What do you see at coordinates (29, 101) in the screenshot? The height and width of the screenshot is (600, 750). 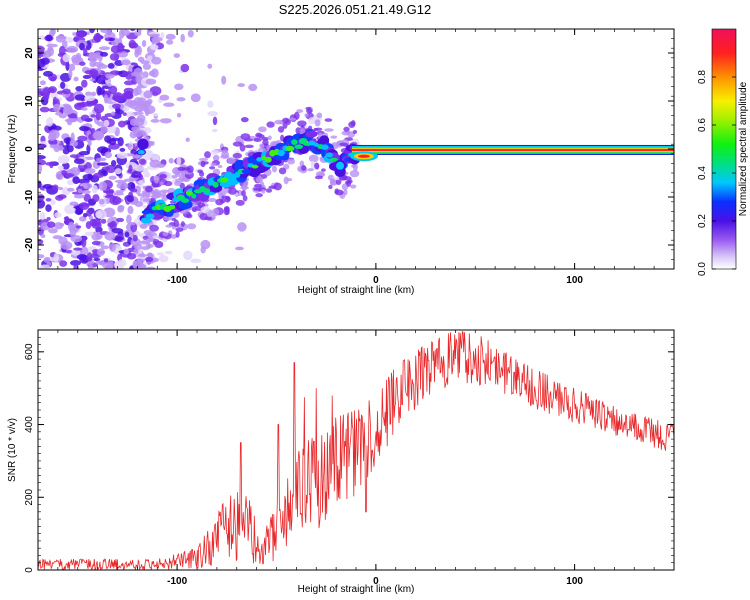 I see `y-tick-label: 10` at bounding box center [29, 101].